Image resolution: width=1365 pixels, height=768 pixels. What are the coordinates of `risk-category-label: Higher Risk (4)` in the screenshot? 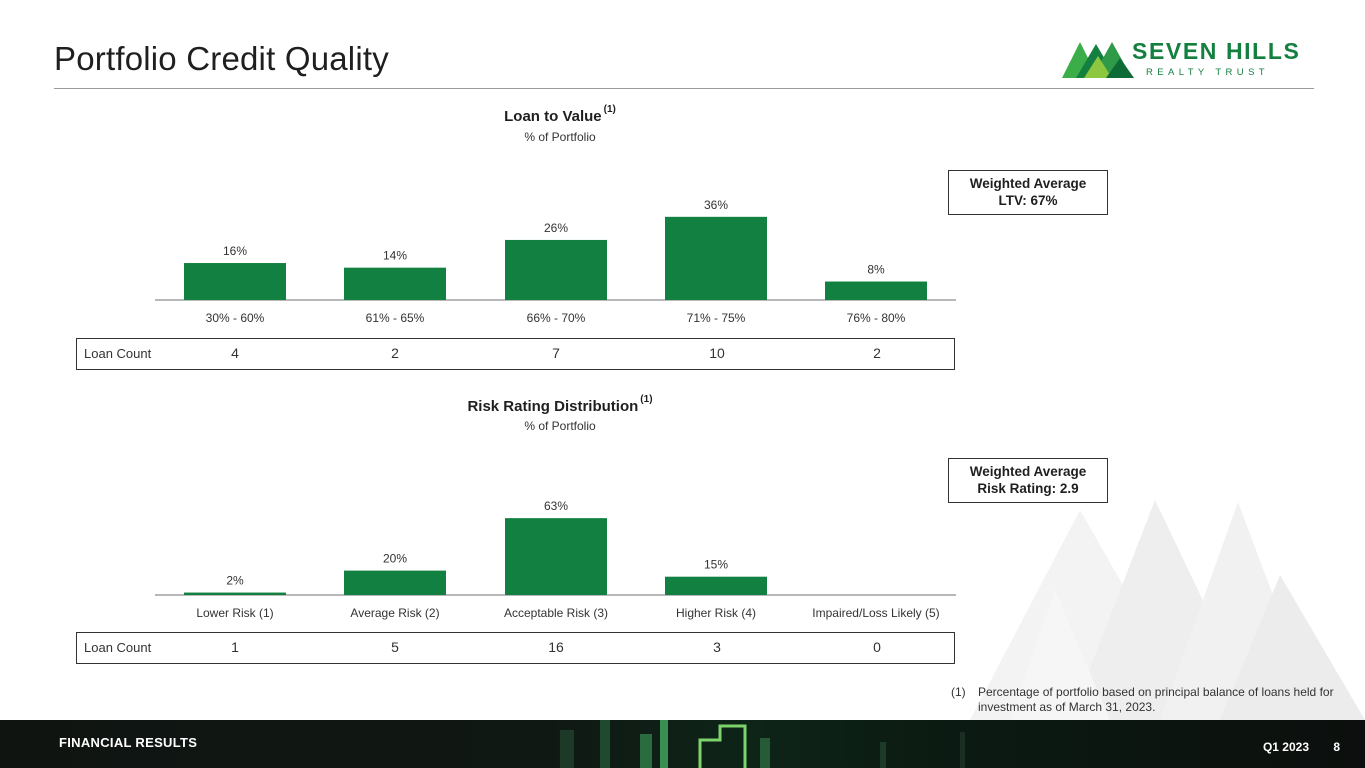 It's located at (716, 613).